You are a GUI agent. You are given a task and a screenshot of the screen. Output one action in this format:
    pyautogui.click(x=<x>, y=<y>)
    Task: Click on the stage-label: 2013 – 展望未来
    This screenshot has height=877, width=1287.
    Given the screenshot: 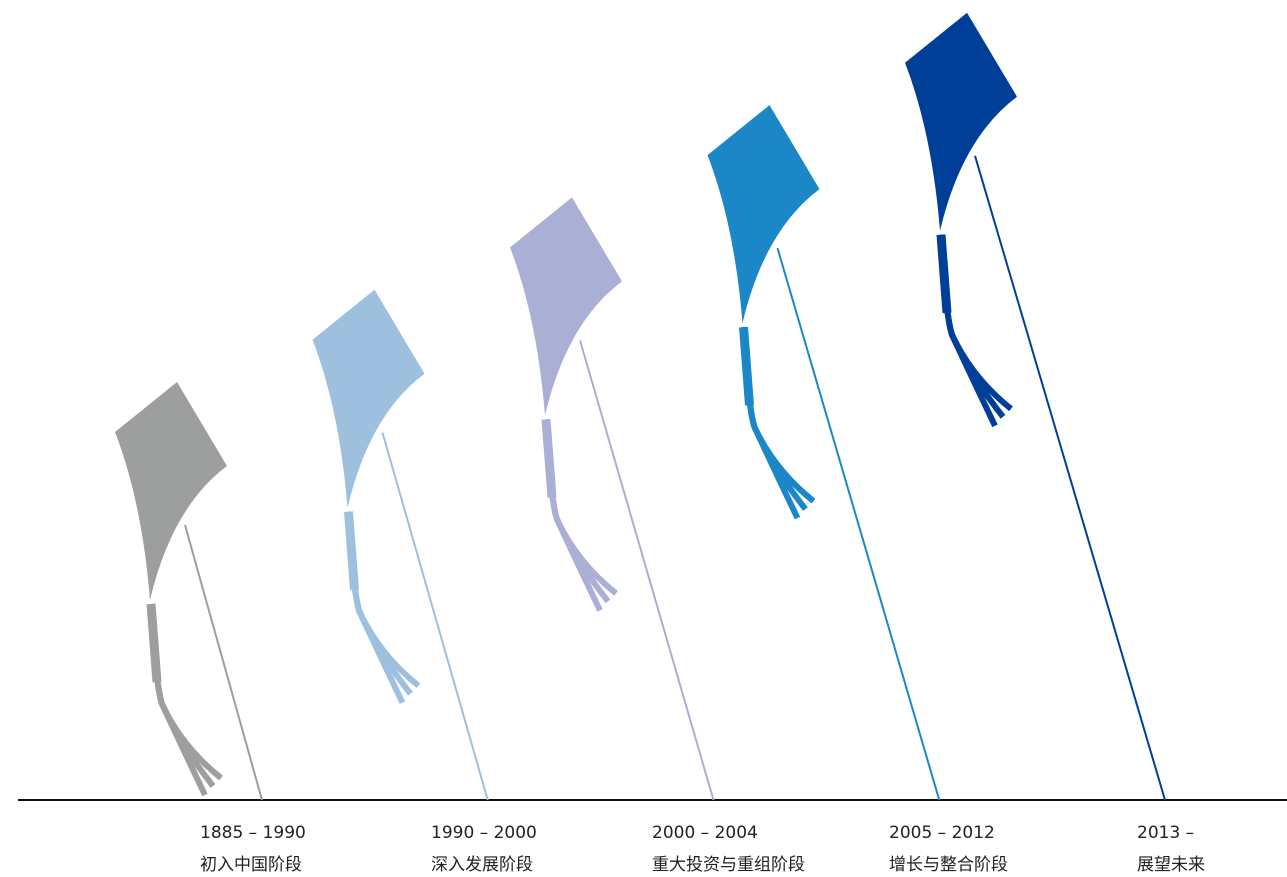 What is the action you would take?
    pyautogui.click(x=1171, y=847)
    